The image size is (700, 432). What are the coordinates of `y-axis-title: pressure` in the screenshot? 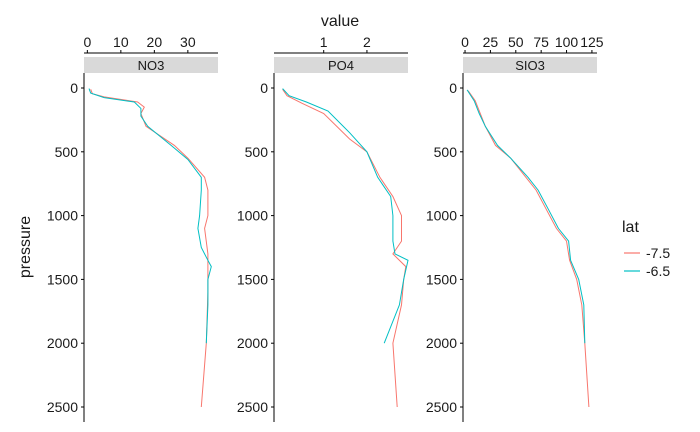 It's located at (25, 247).